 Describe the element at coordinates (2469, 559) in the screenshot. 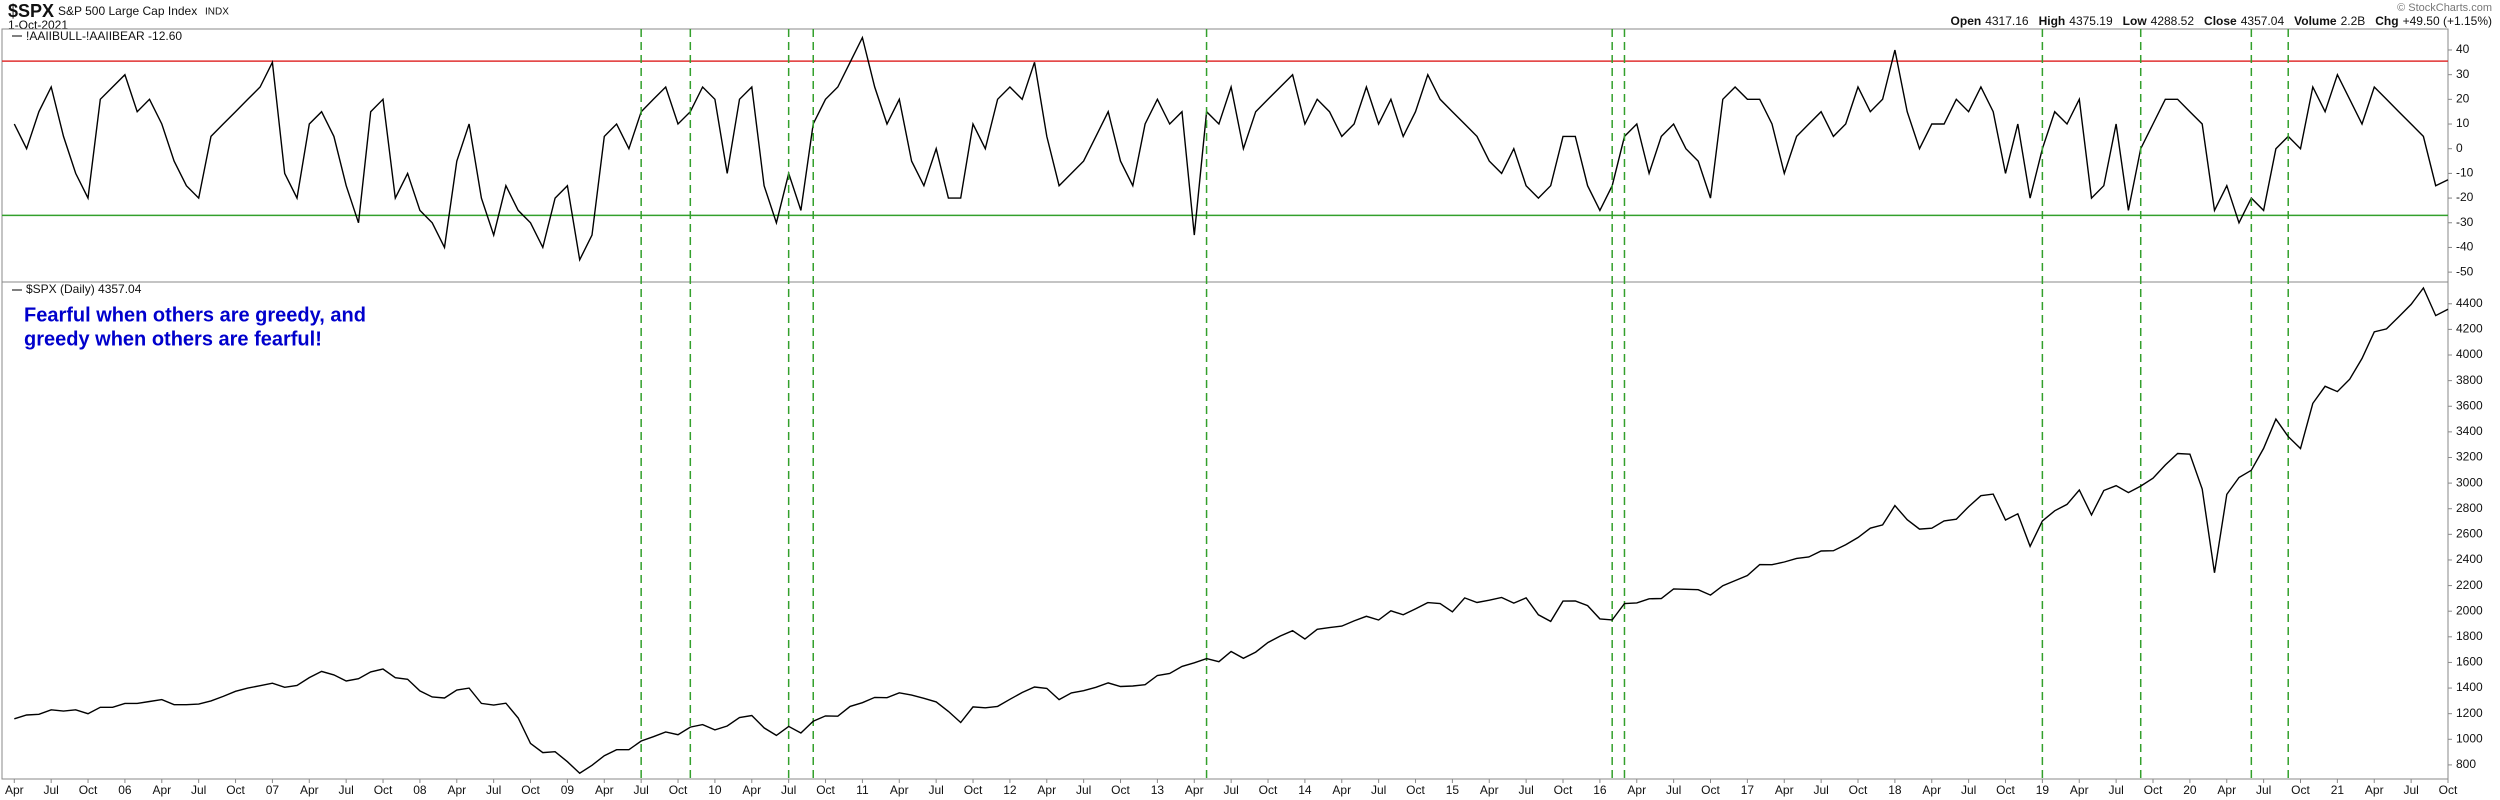

I see `y-tick-label: 2400` at that location.